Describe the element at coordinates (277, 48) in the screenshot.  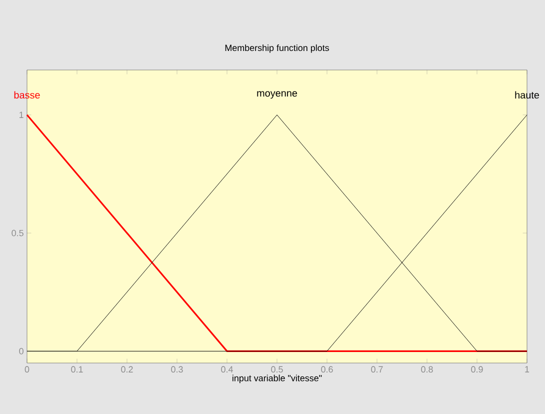
I see `chart-title: Membership function plots` at that location.